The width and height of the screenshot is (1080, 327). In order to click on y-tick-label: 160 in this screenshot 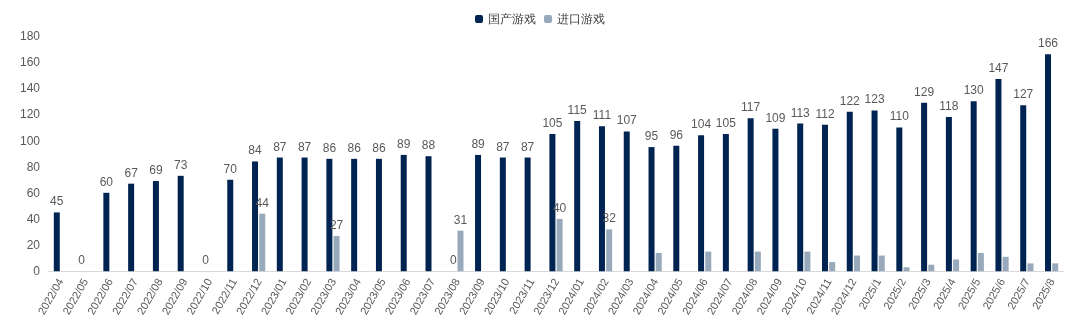, I will do `click(30, 62)`.